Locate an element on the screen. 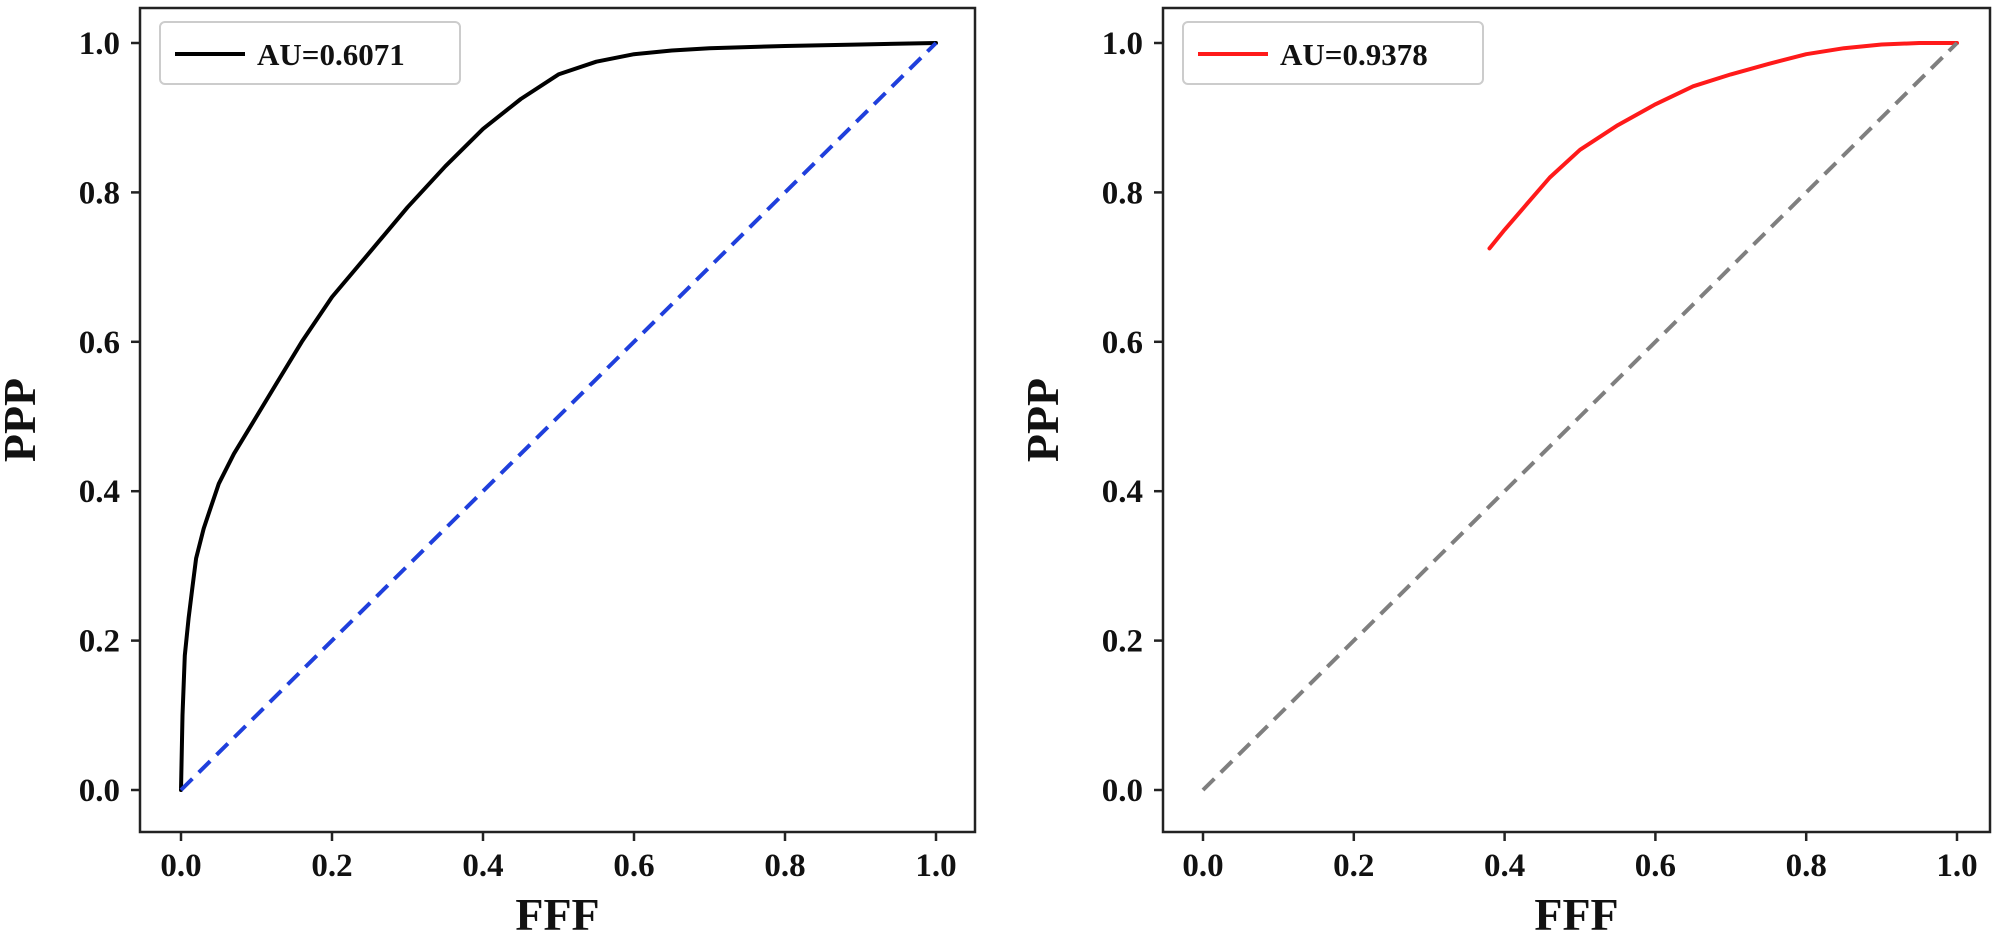 This screenshot has width=2000, height=940. roc-curve is located at coordinates (1723, 146).